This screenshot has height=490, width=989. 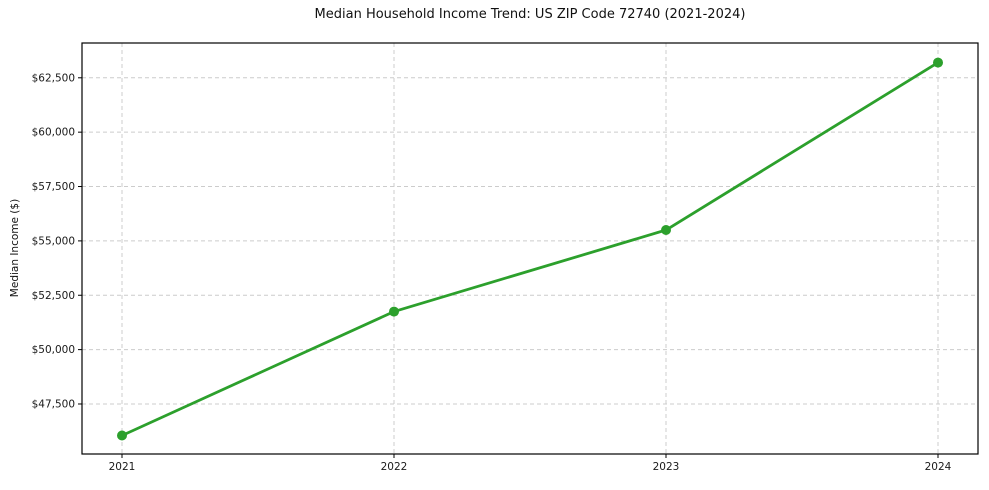 What do you see at coordinates (53, 296) in the screenshot?
I see `y-tick-label: $52,500` at bounding box center [53, 296].